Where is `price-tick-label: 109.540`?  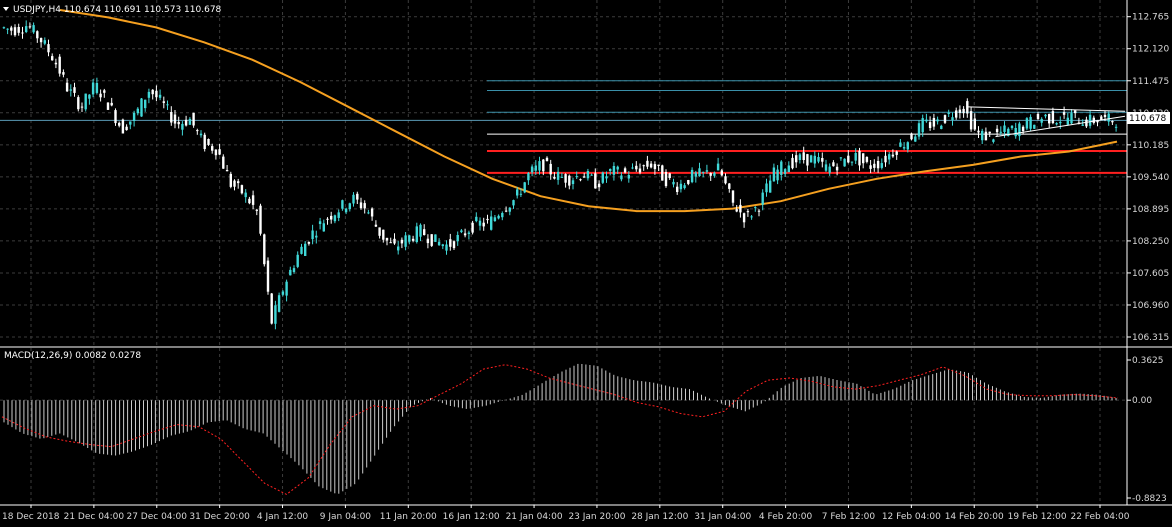
price-tick-label: 109.540 is located at coordinates (1150, 178).